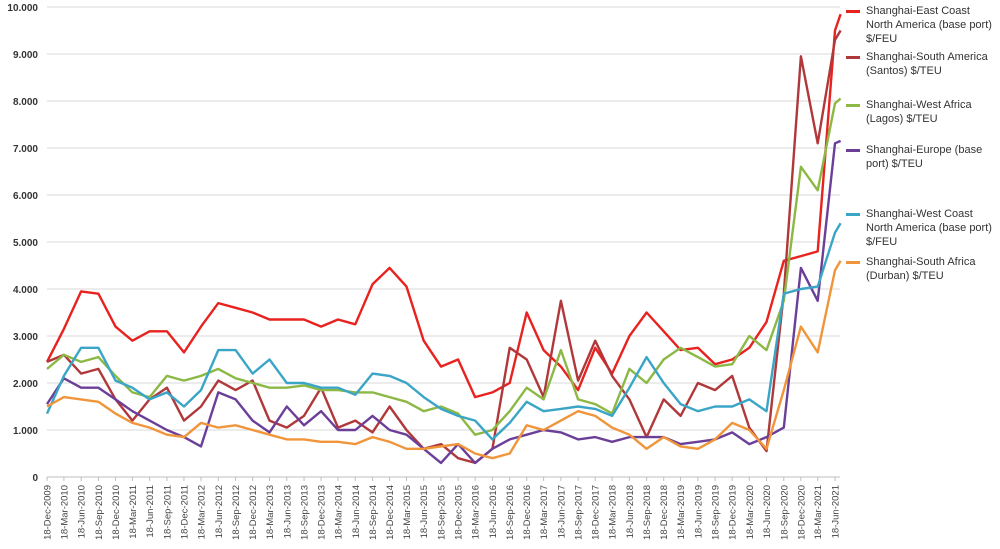  What do you see at coordinates (48, 512) in the screenshot?
I see `x-tick-label: 18-Dec-2009` at bounding box center [48, 512].